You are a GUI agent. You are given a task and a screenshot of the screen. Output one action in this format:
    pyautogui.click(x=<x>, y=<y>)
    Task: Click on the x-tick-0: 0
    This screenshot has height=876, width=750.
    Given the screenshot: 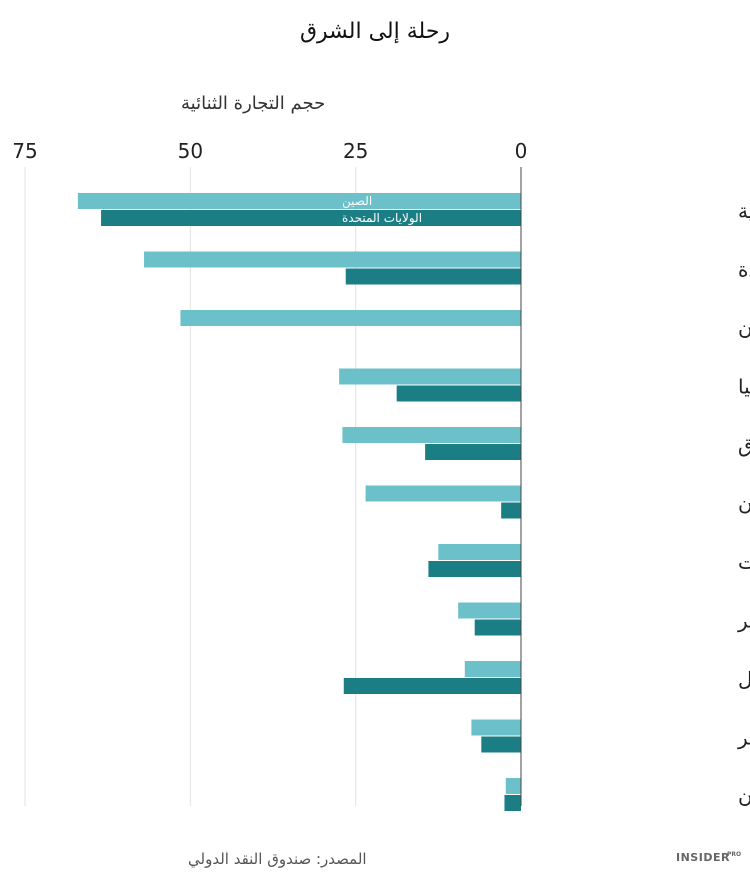 What is the action you would take?
    pyautogui.click(x=521, y=151)
    